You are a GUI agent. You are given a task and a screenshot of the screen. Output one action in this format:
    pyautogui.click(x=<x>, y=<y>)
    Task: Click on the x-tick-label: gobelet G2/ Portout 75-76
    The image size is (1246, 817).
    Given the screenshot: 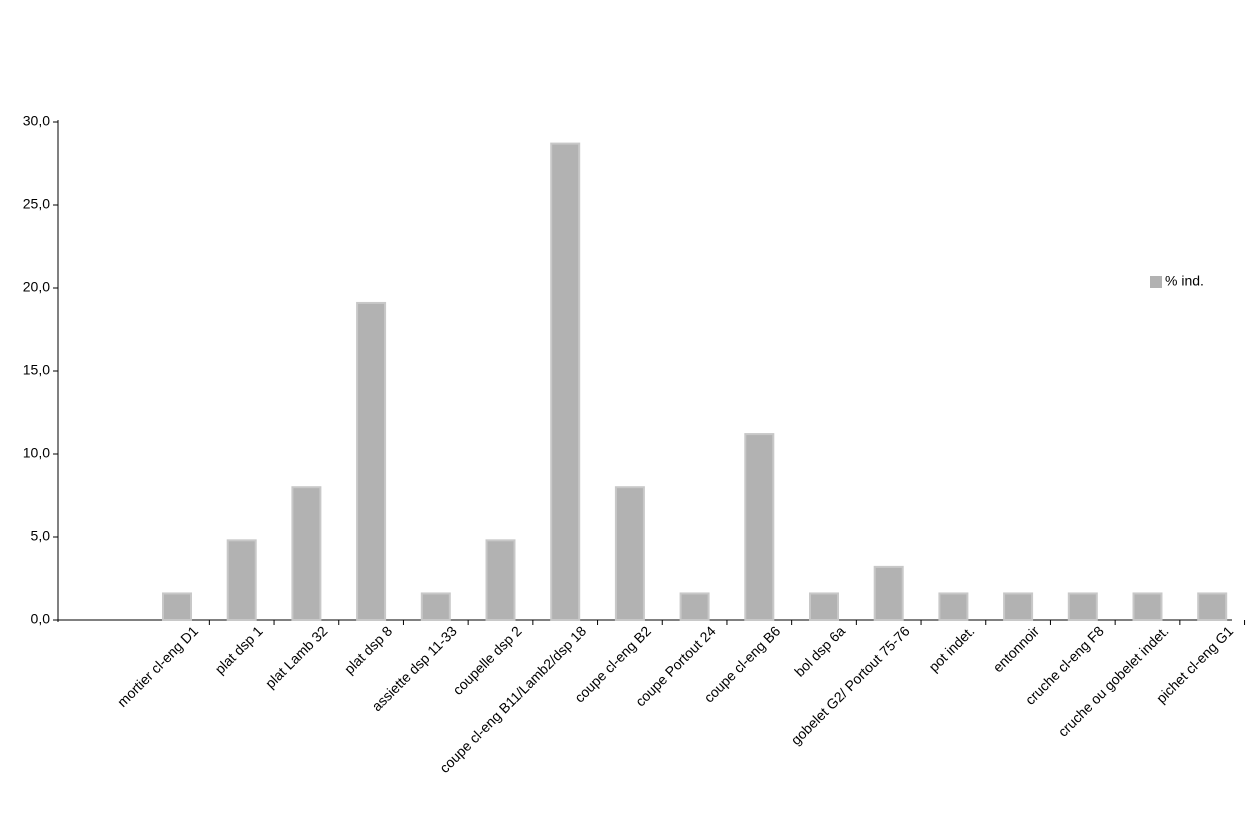 What is the action you would take?
    pyautogui.click(x=850, y=685)
    